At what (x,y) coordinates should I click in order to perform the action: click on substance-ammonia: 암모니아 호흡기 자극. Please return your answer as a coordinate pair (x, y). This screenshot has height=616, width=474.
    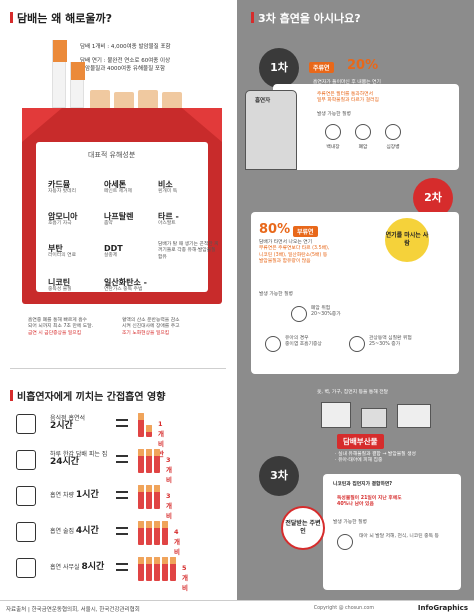
    Looking at the image, I should click on (63, 219).